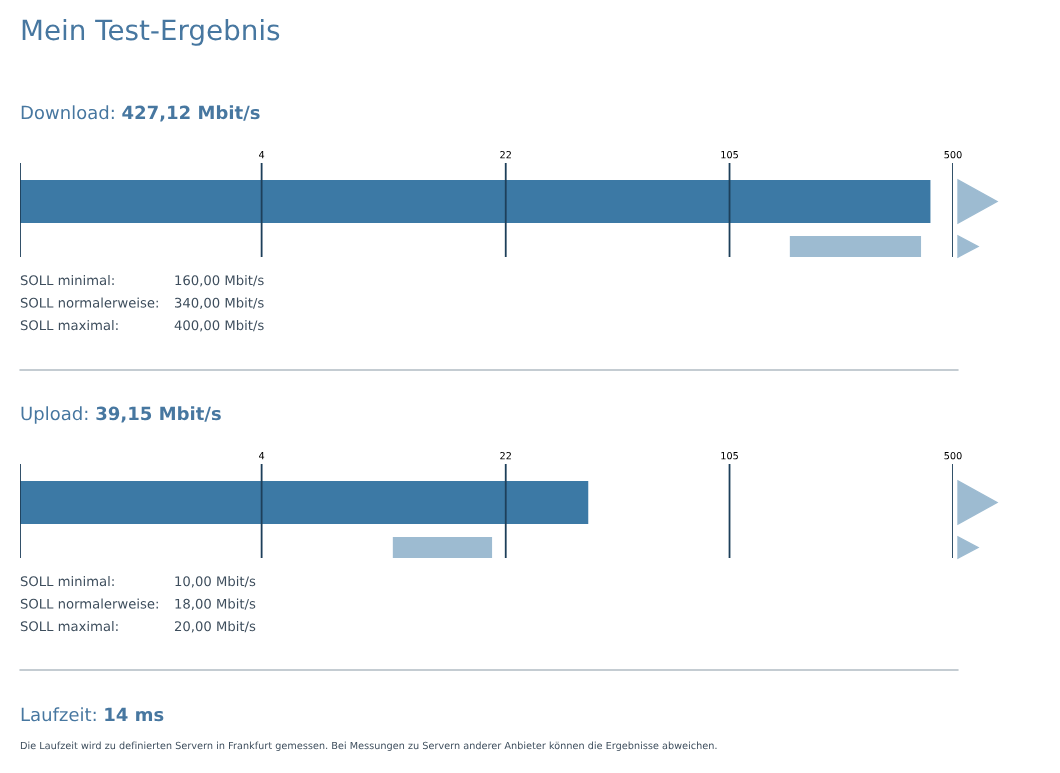  I want to click on text: 400,00 Mbit/s, so click(219, 325).